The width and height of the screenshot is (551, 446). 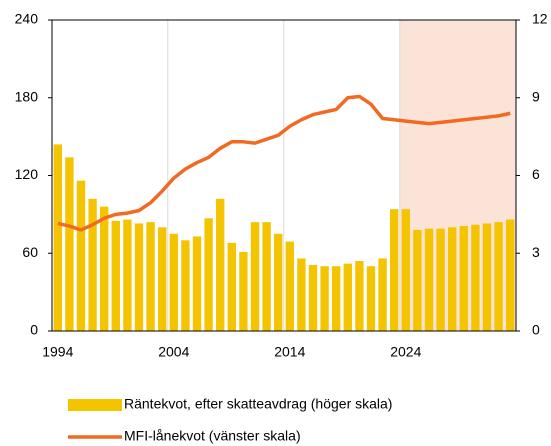 I want to click on x-tick-label: 1994, so click(x=57, y=352).